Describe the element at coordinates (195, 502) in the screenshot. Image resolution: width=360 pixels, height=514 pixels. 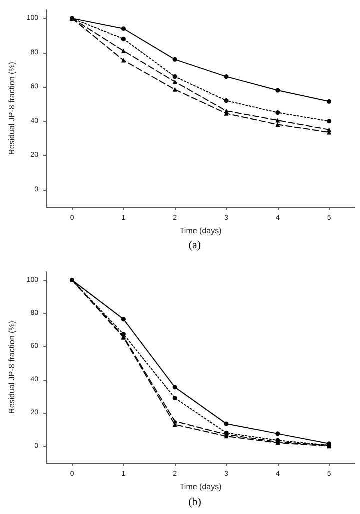
I see `text: (b)` at that location.